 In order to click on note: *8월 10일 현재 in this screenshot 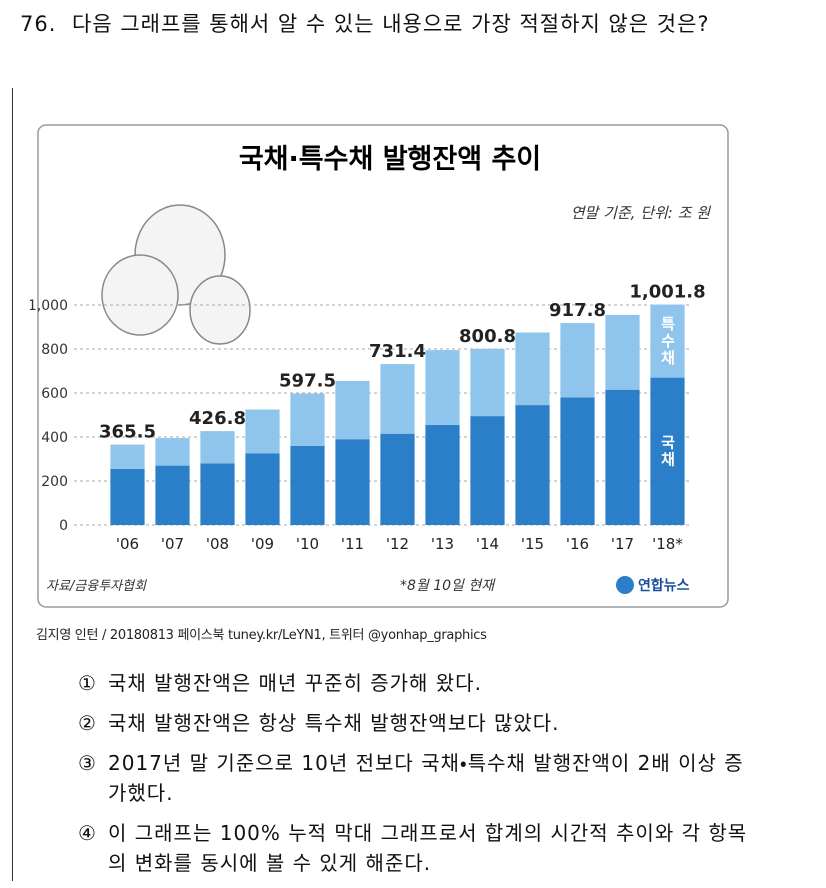, I will do `click(448, 586)`.